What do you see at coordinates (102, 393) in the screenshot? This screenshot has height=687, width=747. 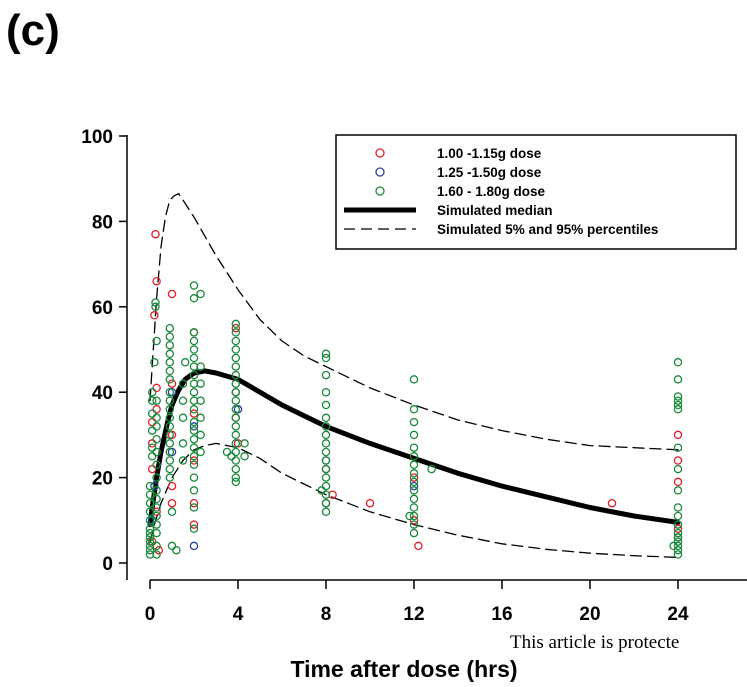 I see `y-tick-label: 40` at bounding box center [102, 393].